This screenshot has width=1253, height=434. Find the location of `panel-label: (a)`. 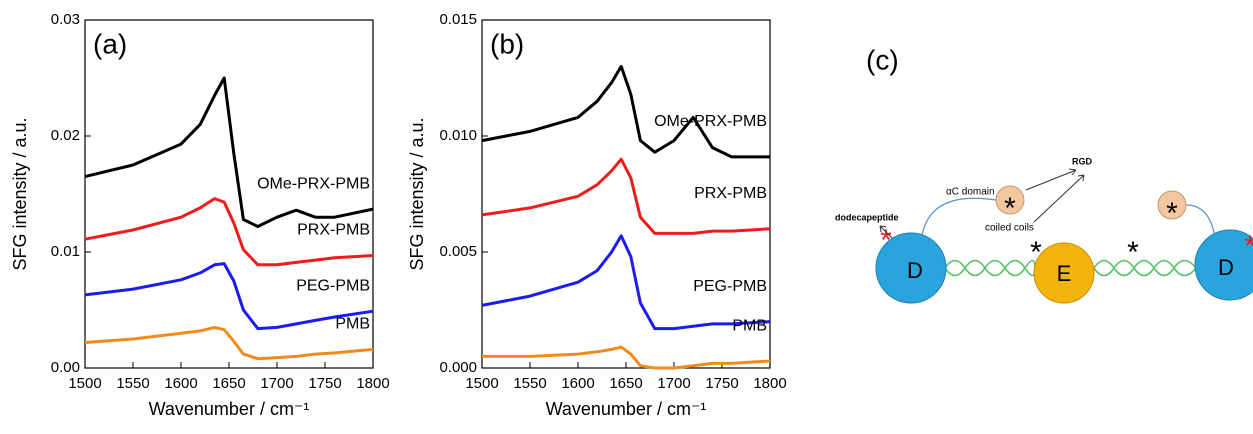

panel-label: (a) is located at coordinates (110, 43).